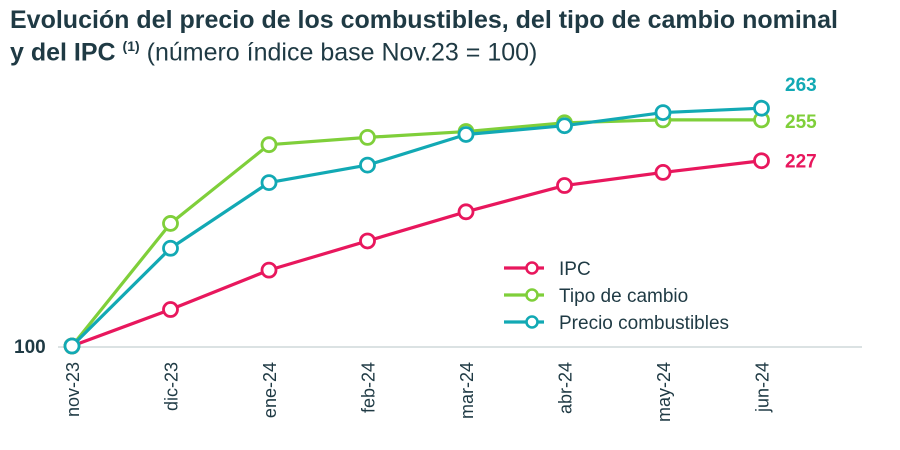 The image size is (900, 450). I want to click on x-tick-label-mar-24: mar-24, so click(467, 390).